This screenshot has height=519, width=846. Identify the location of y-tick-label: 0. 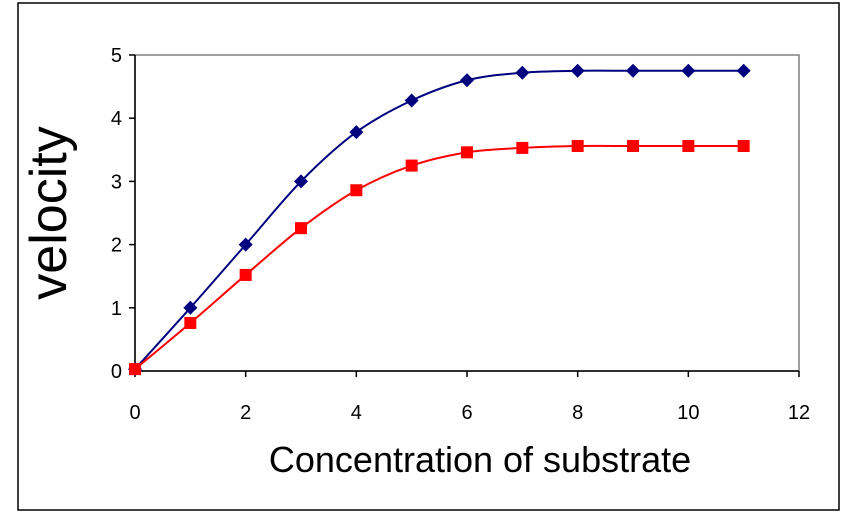
(116, 372).